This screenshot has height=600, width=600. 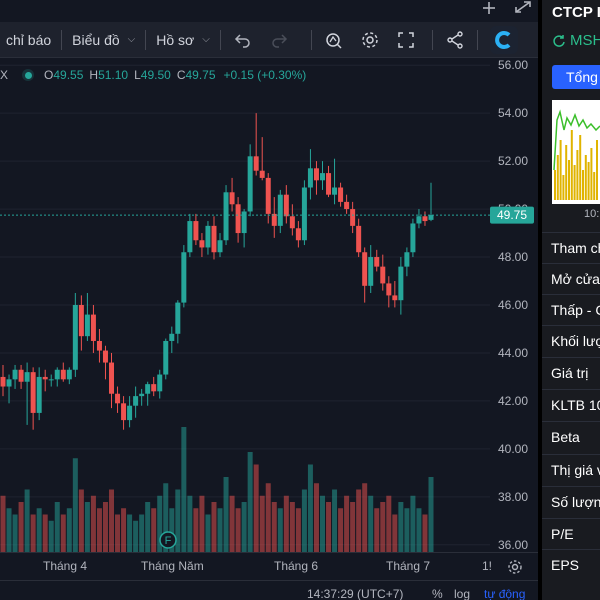 I want to click on profile-button: Hồ sơ ⌵, so click(x=183, y=40).